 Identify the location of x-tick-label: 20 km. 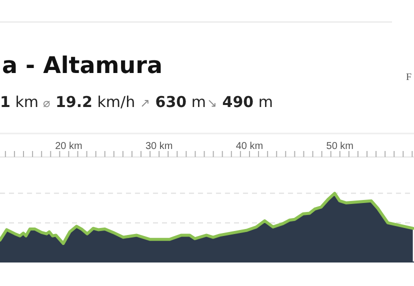
(68, 146).